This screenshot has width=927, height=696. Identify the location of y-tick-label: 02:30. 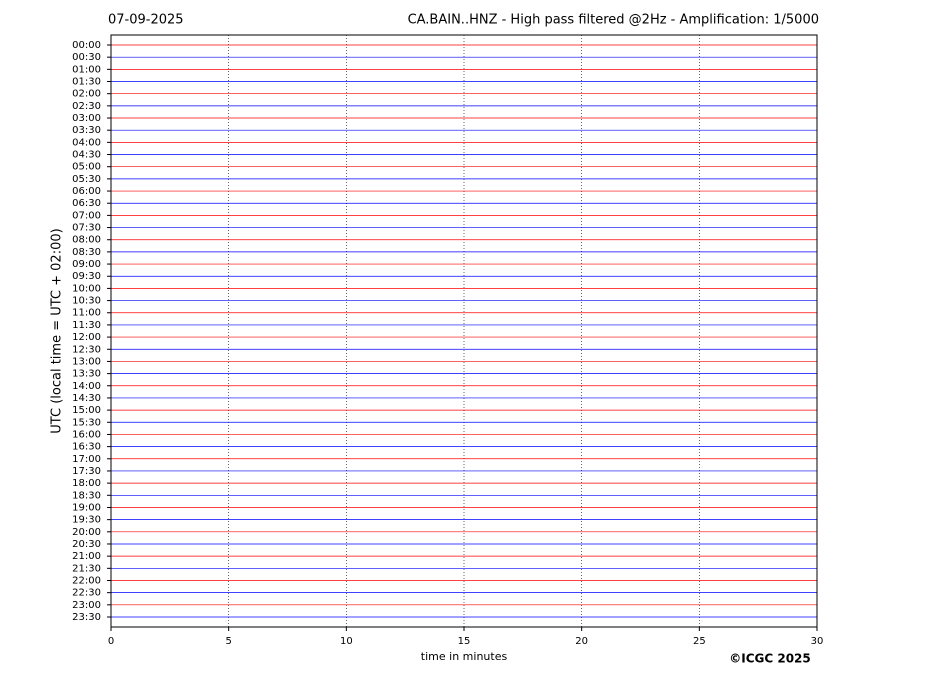
(86, 106).